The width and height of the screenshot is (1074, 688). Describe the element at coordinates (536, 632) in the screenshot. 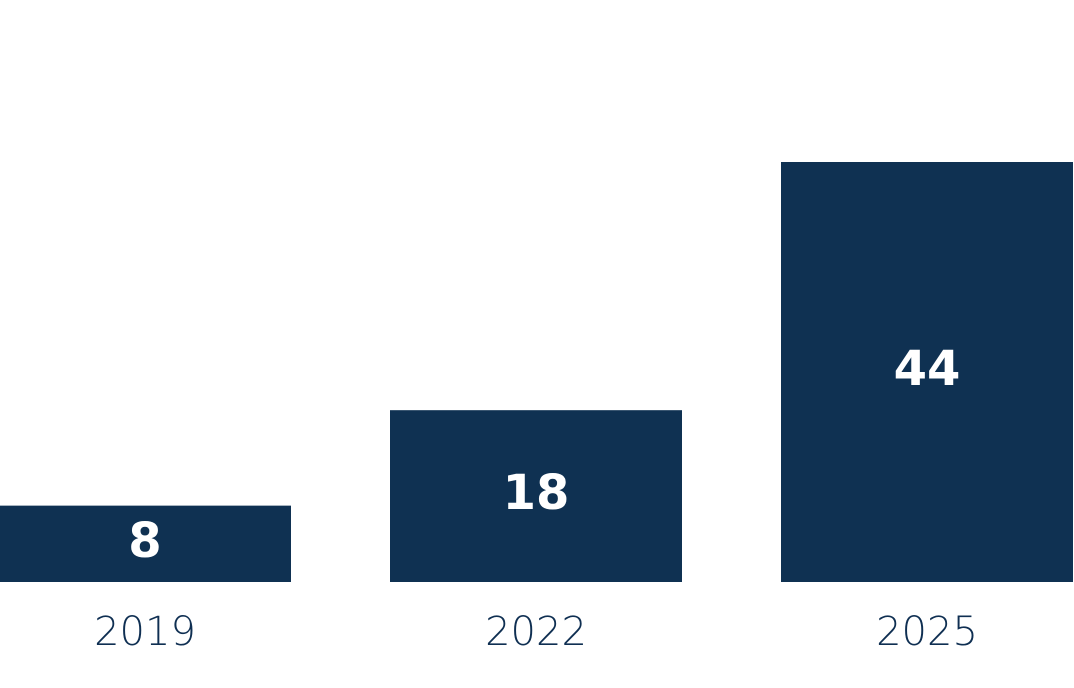

I see `x-tick-label: 2022` at that location.